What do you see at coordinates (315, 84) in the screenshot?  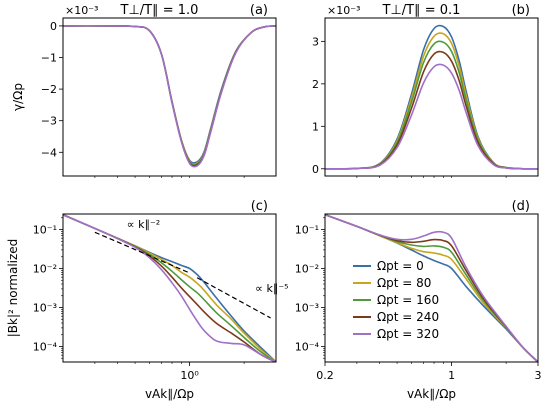 I see `y-tick-label: 2` at bounding box center [315, 84].